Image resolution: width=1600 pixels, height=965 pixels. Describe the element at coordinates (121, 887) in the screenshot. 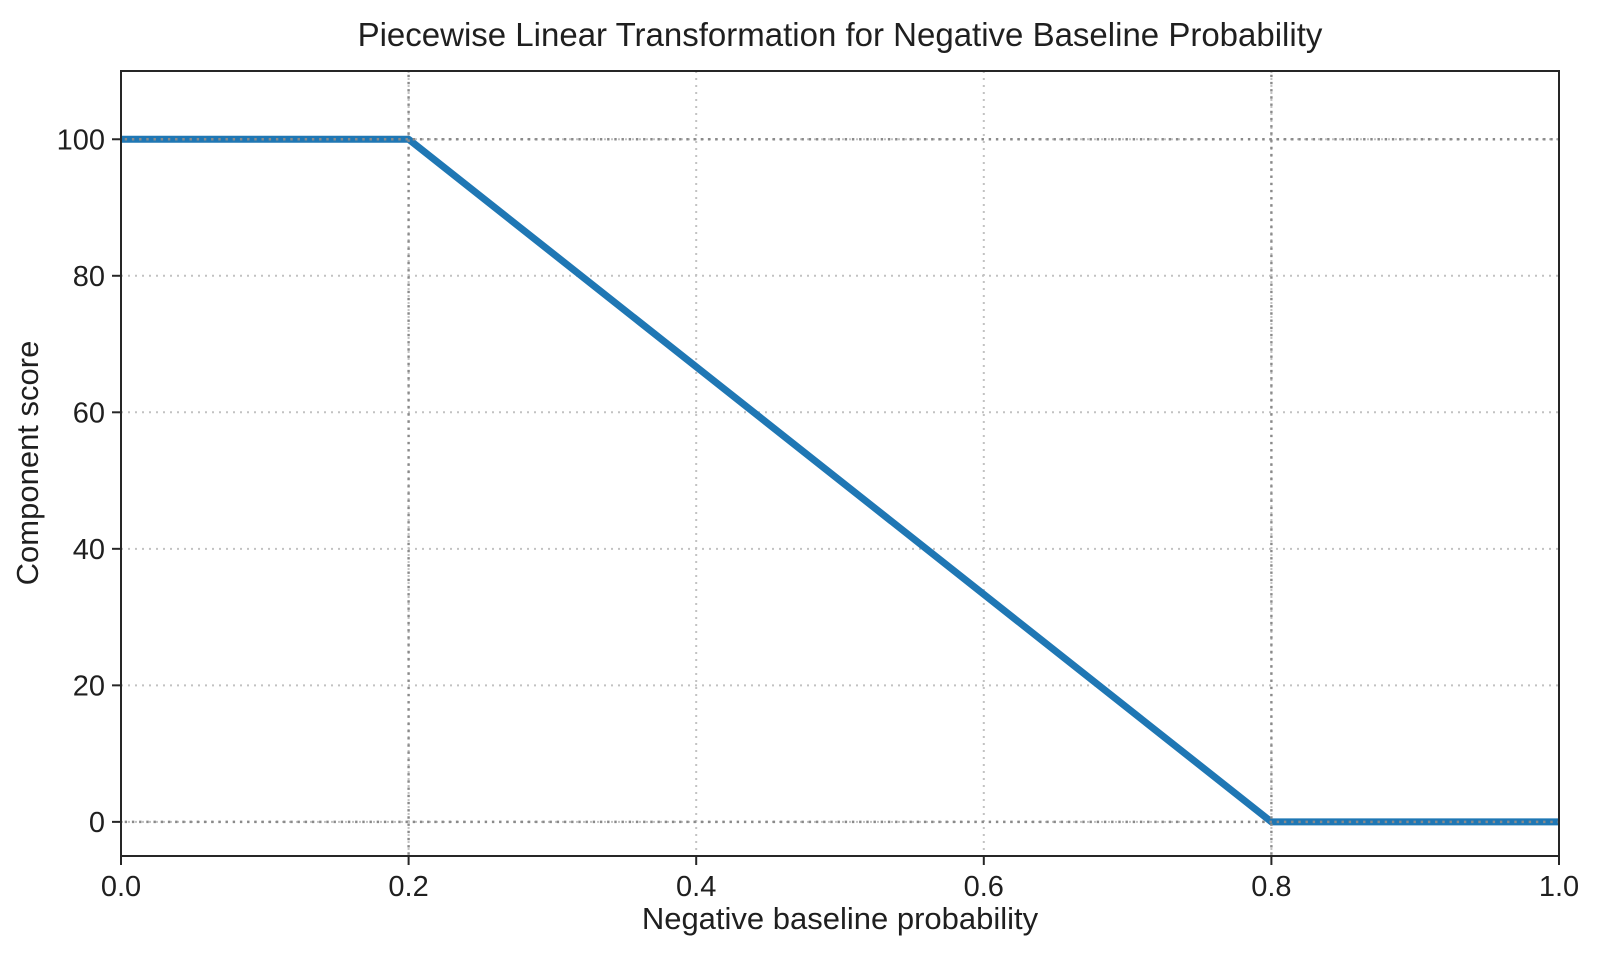

I see `x-tick-label: 0.0` at that location.